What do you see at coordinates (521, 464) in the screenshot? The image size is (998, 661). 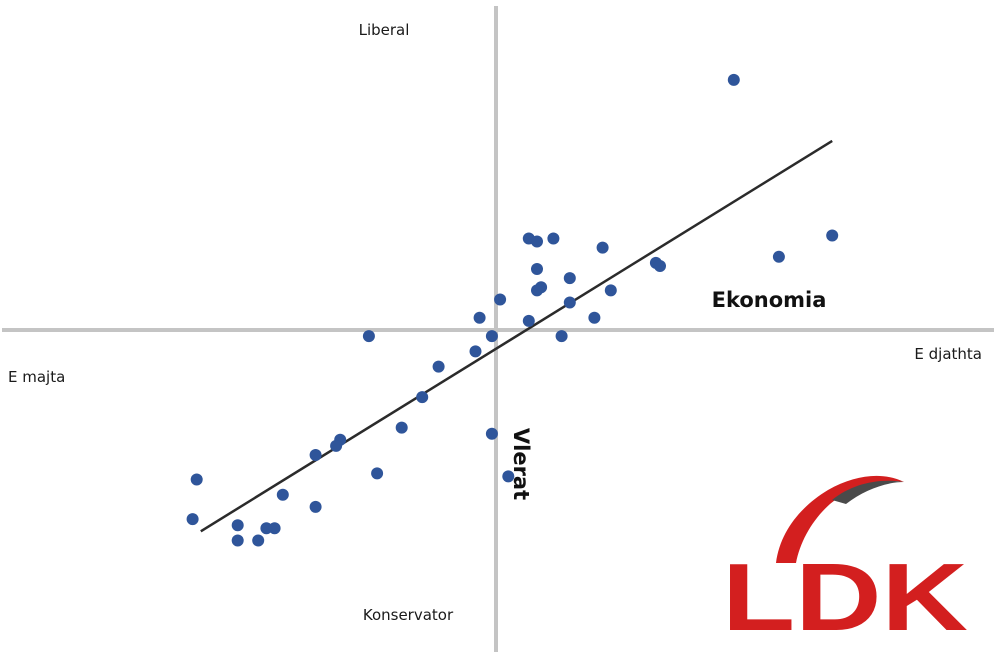 I see `y-axis-title: Vlerat` at bounding box center [521, 464].